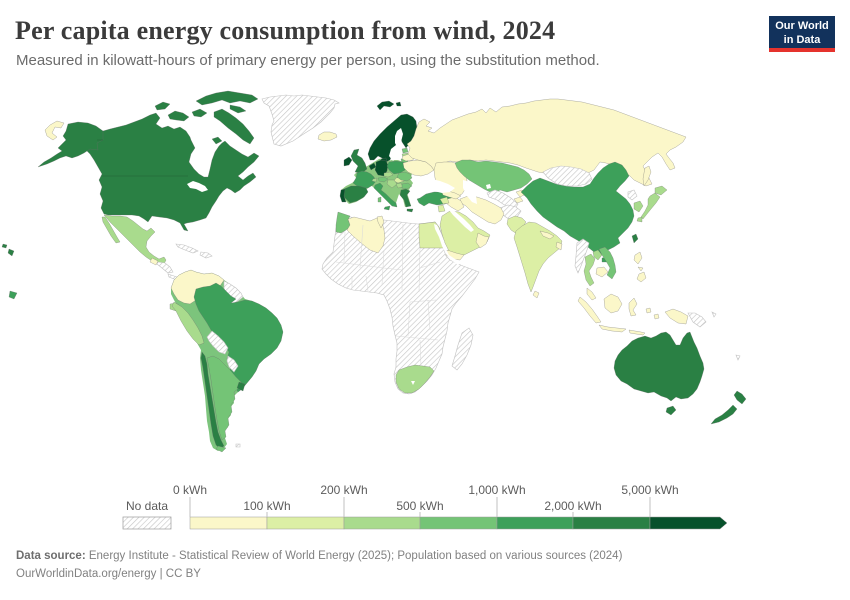  What do you see at coordinates (343, 490) in the screenshot?
I see `svg-text: 200 kWh` at bounding box center [343, 490].